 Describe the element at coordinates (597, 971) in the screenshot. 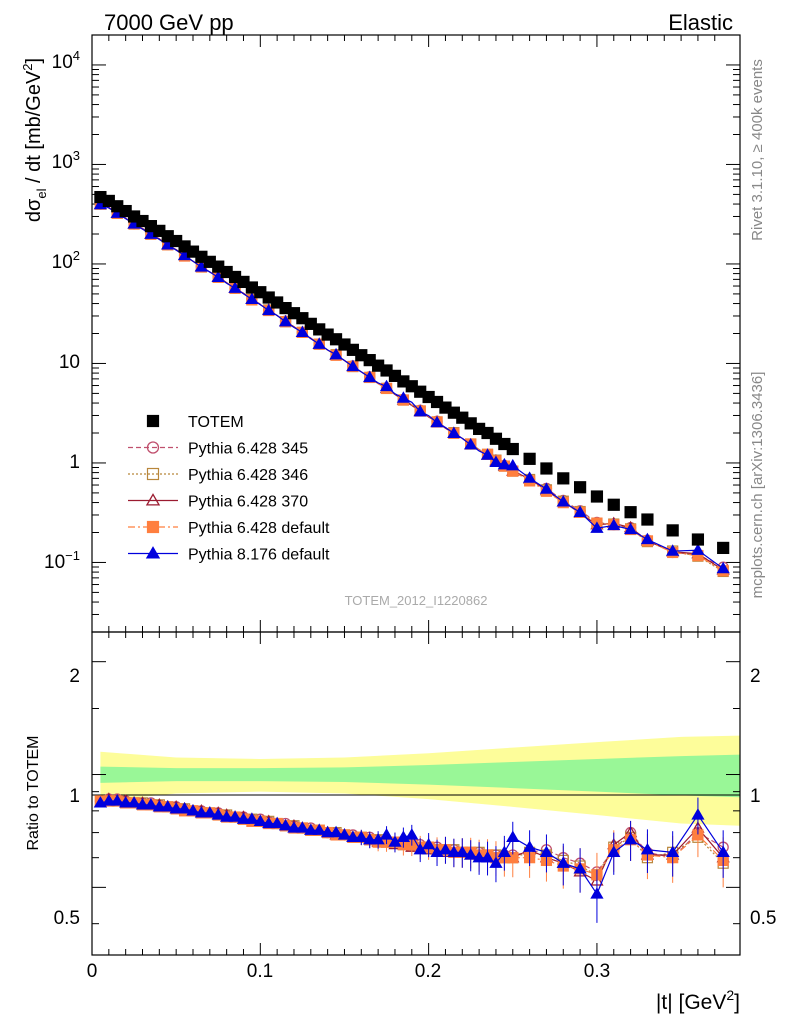

I see `x-tick-label-0.3: 0.3` at that location.